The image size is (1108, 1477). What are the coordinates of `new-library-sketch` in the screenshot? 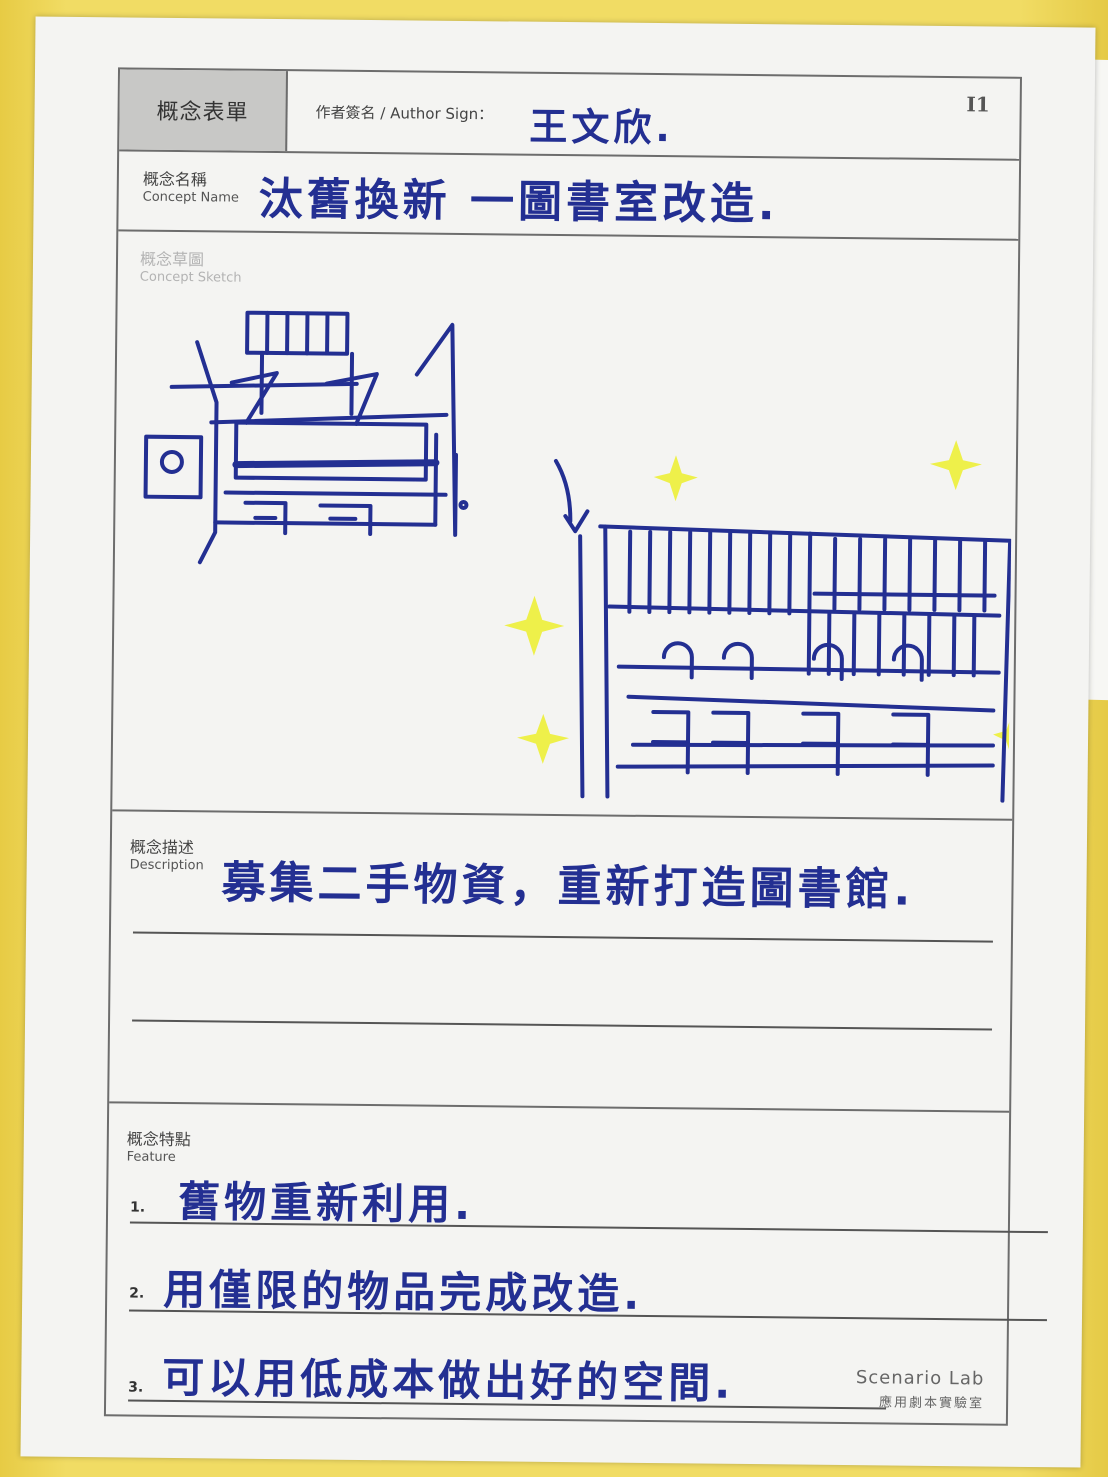 It's located at (783, 630).